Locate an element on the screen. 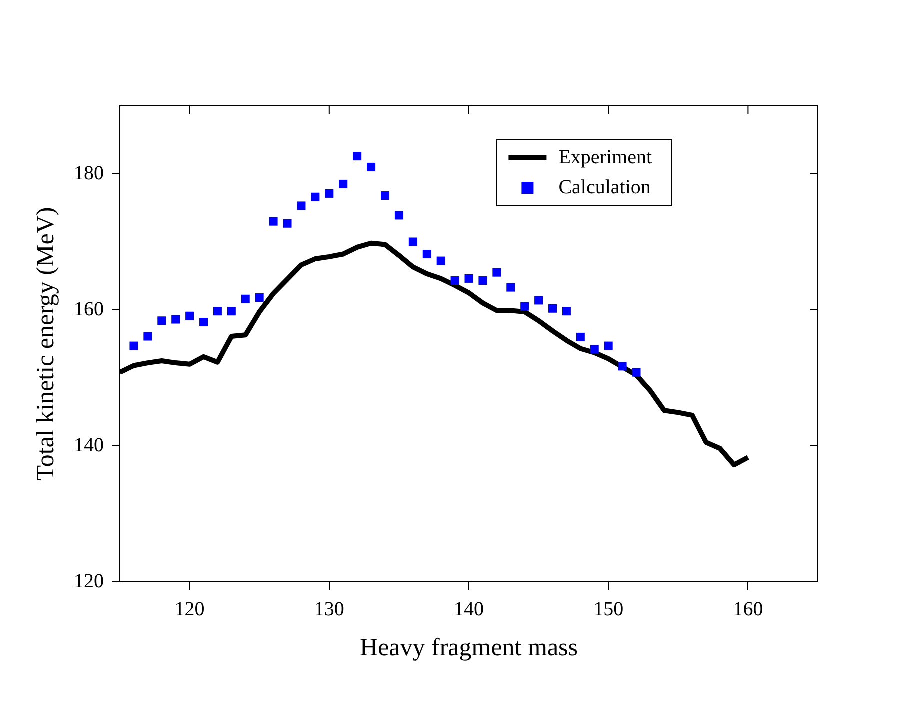  legend-label: Experiment is located at coordinates (605, 157).